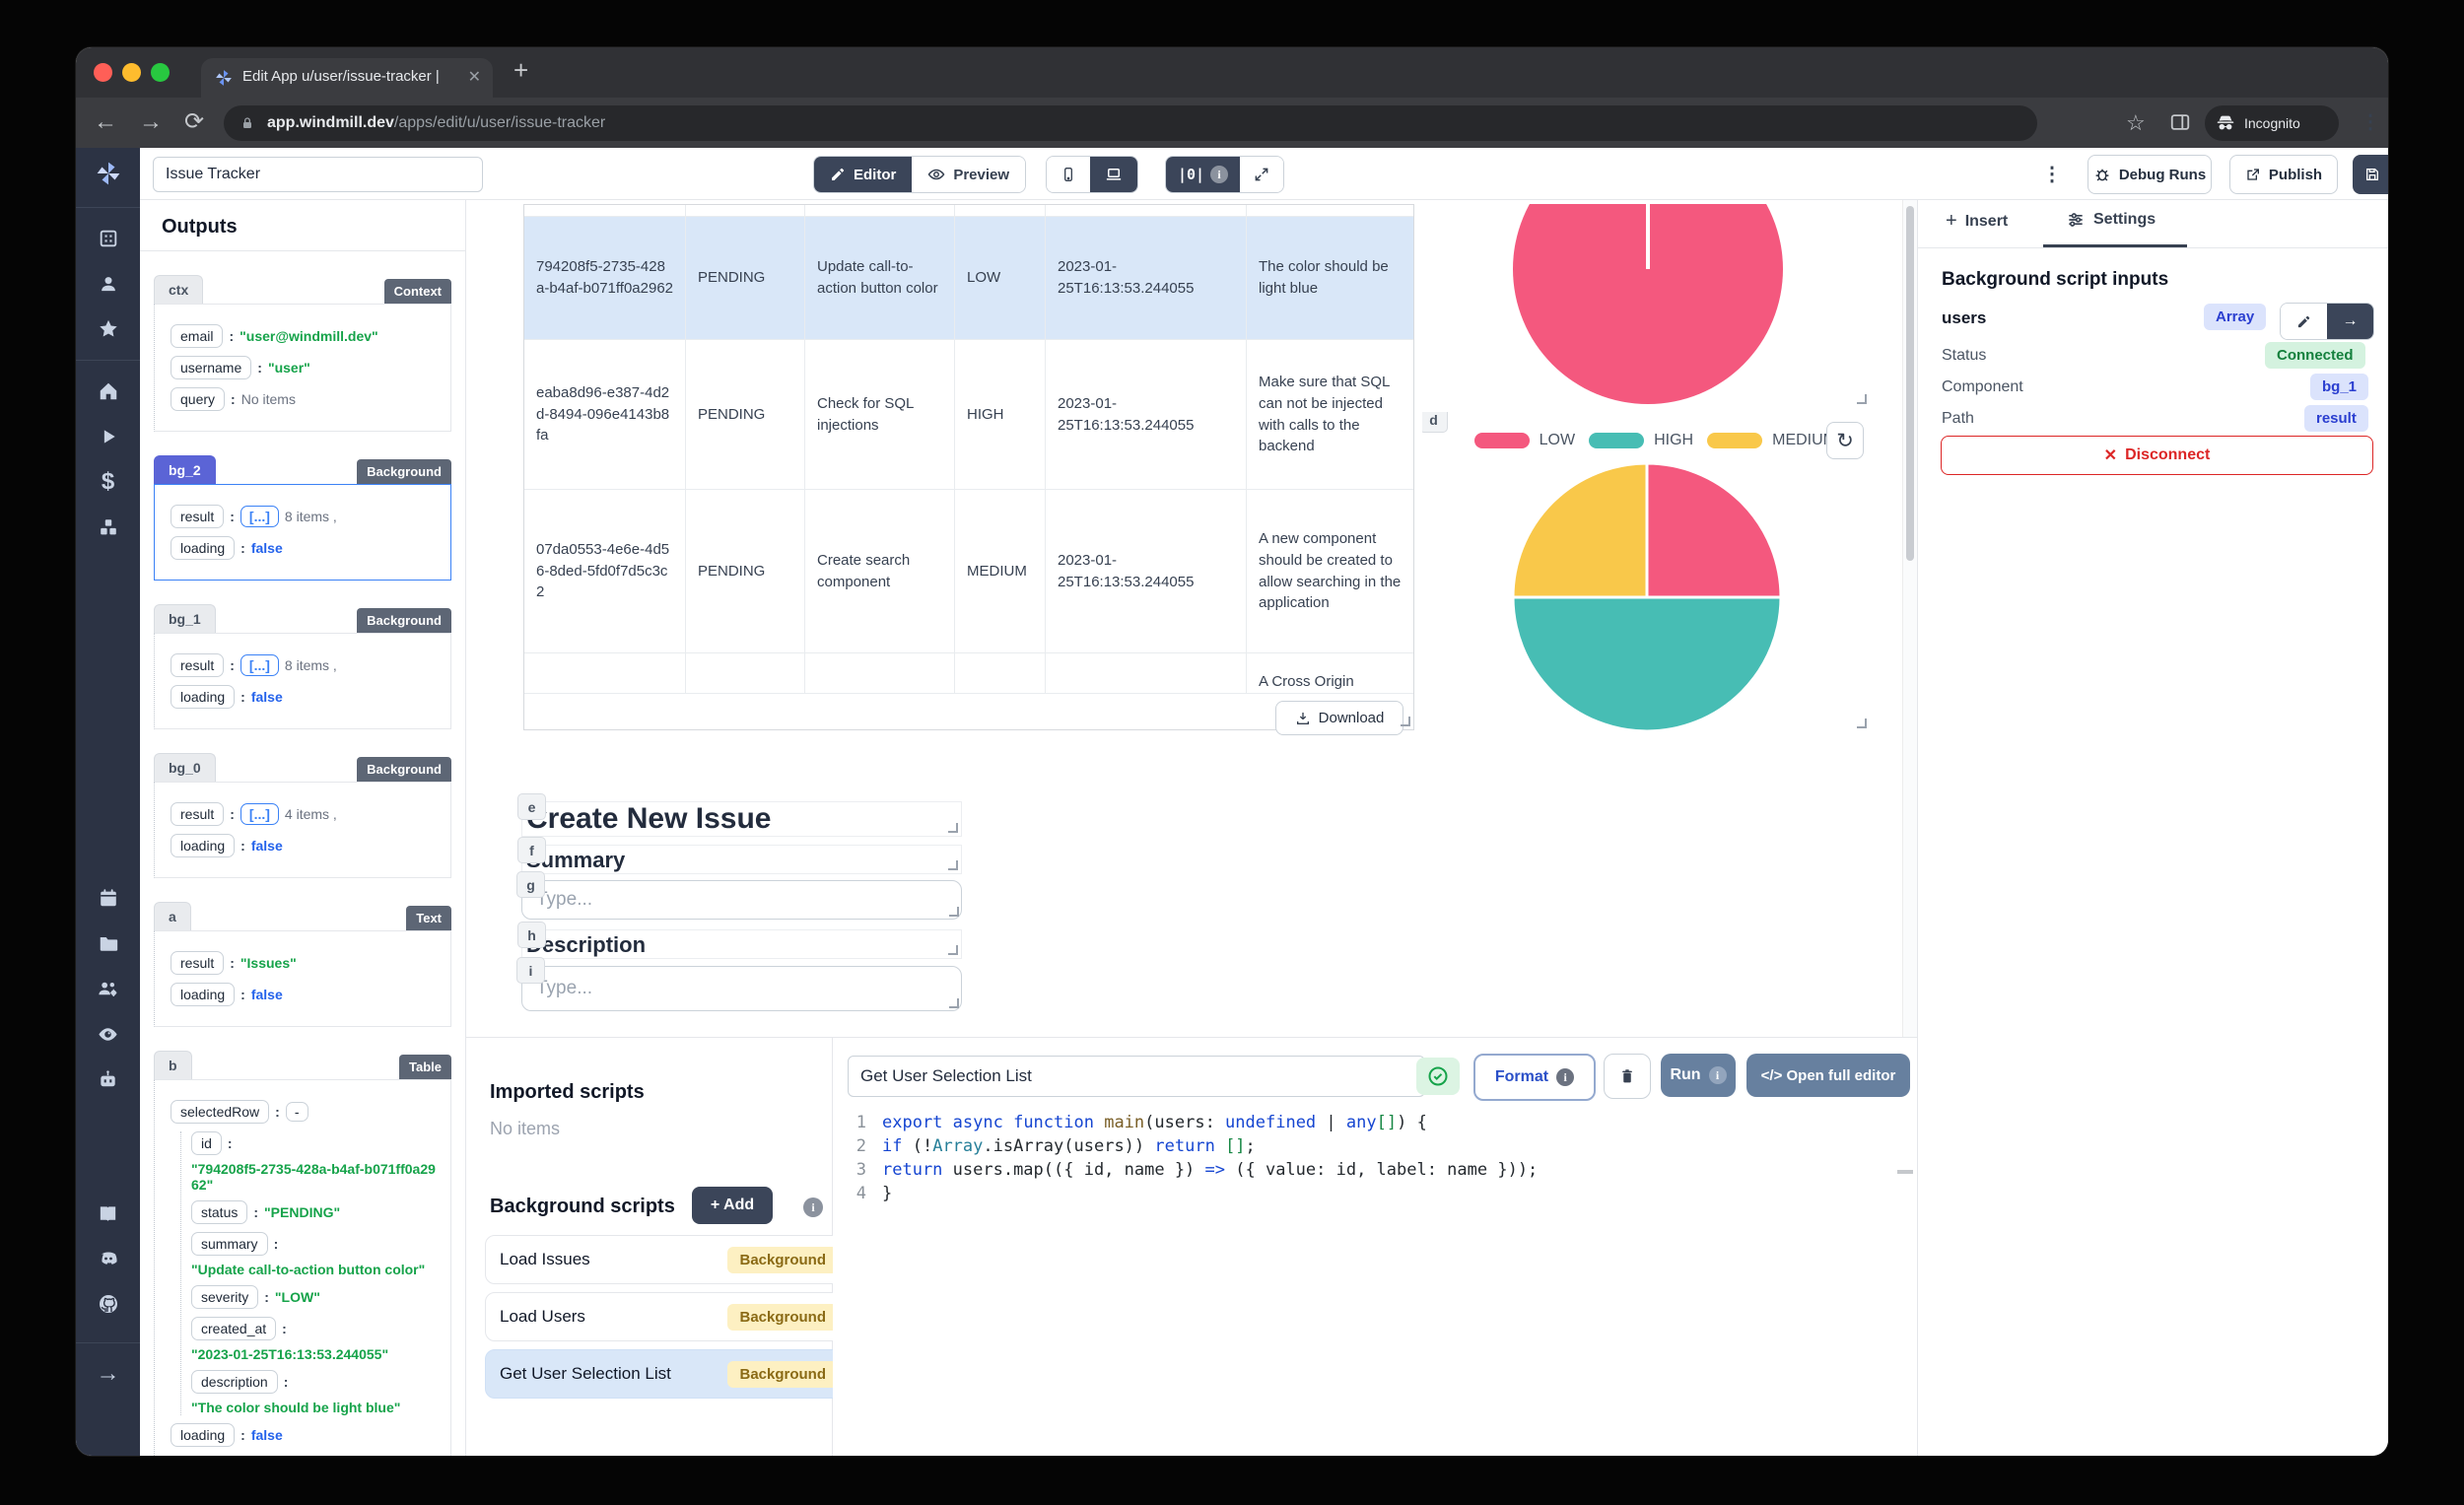 Image resolution: width=2464 pixels, height=1505 pixels. What do you see at coordinates (197, 336) in the screenshot?
I see `json-key: email` at bounding box center [197, 336].